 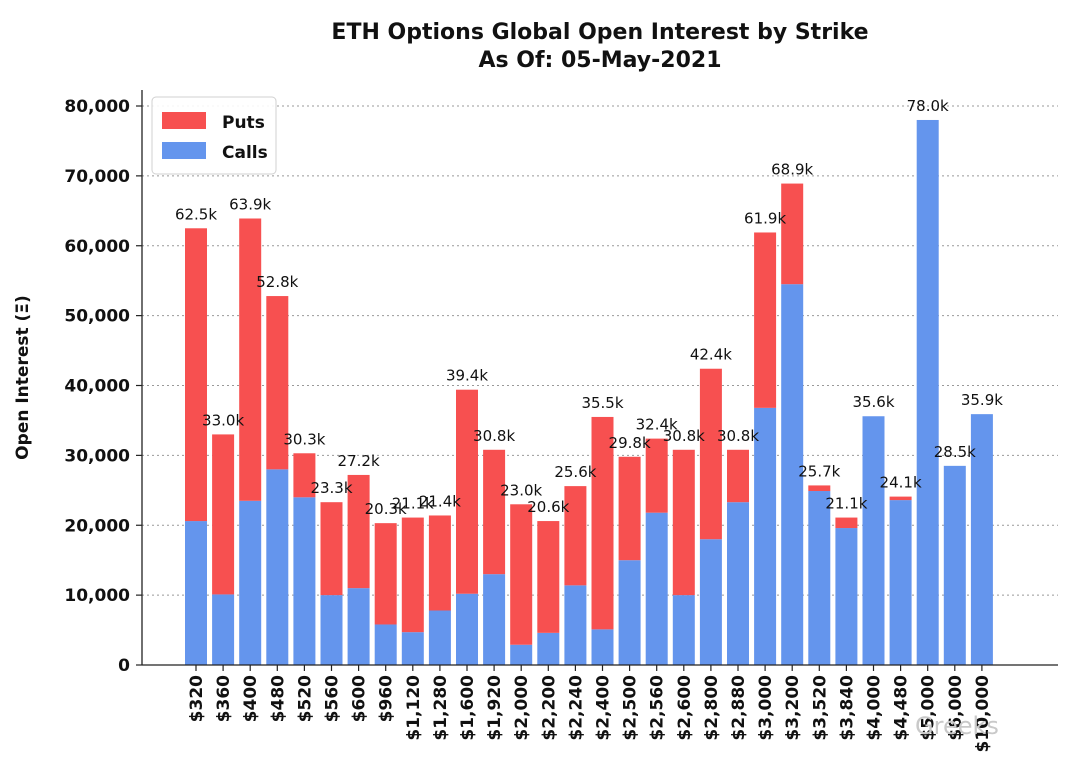 What do you see at coordinates (602, 403) in the screenshot?
I see `total-label: 35.5k` at bounding box center [602, 403].